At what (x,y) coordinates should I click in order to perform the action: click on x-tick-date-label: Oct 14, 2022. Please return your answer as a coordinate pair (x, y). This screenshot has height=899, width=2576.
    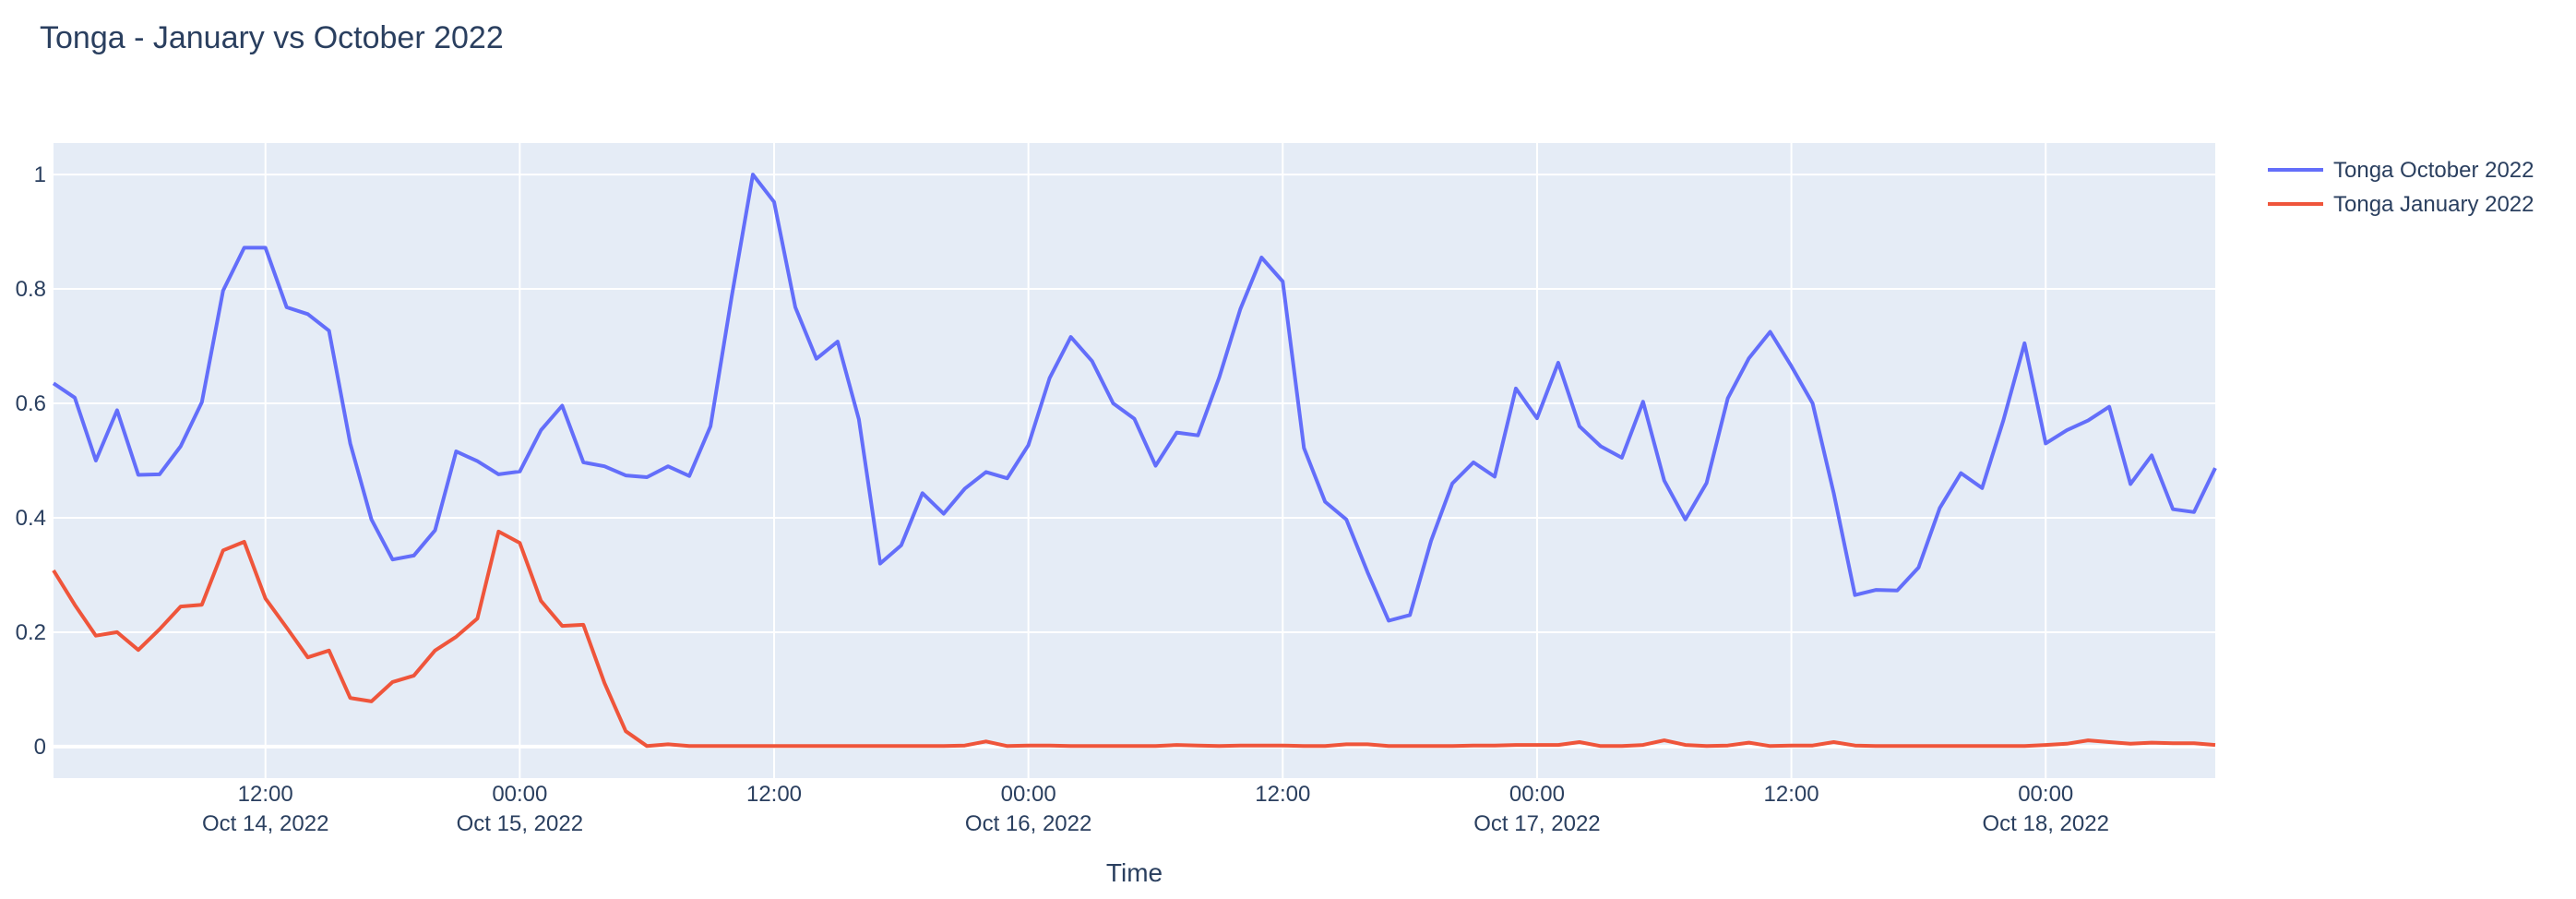
    Looking at the image, I should click on (265, 823).